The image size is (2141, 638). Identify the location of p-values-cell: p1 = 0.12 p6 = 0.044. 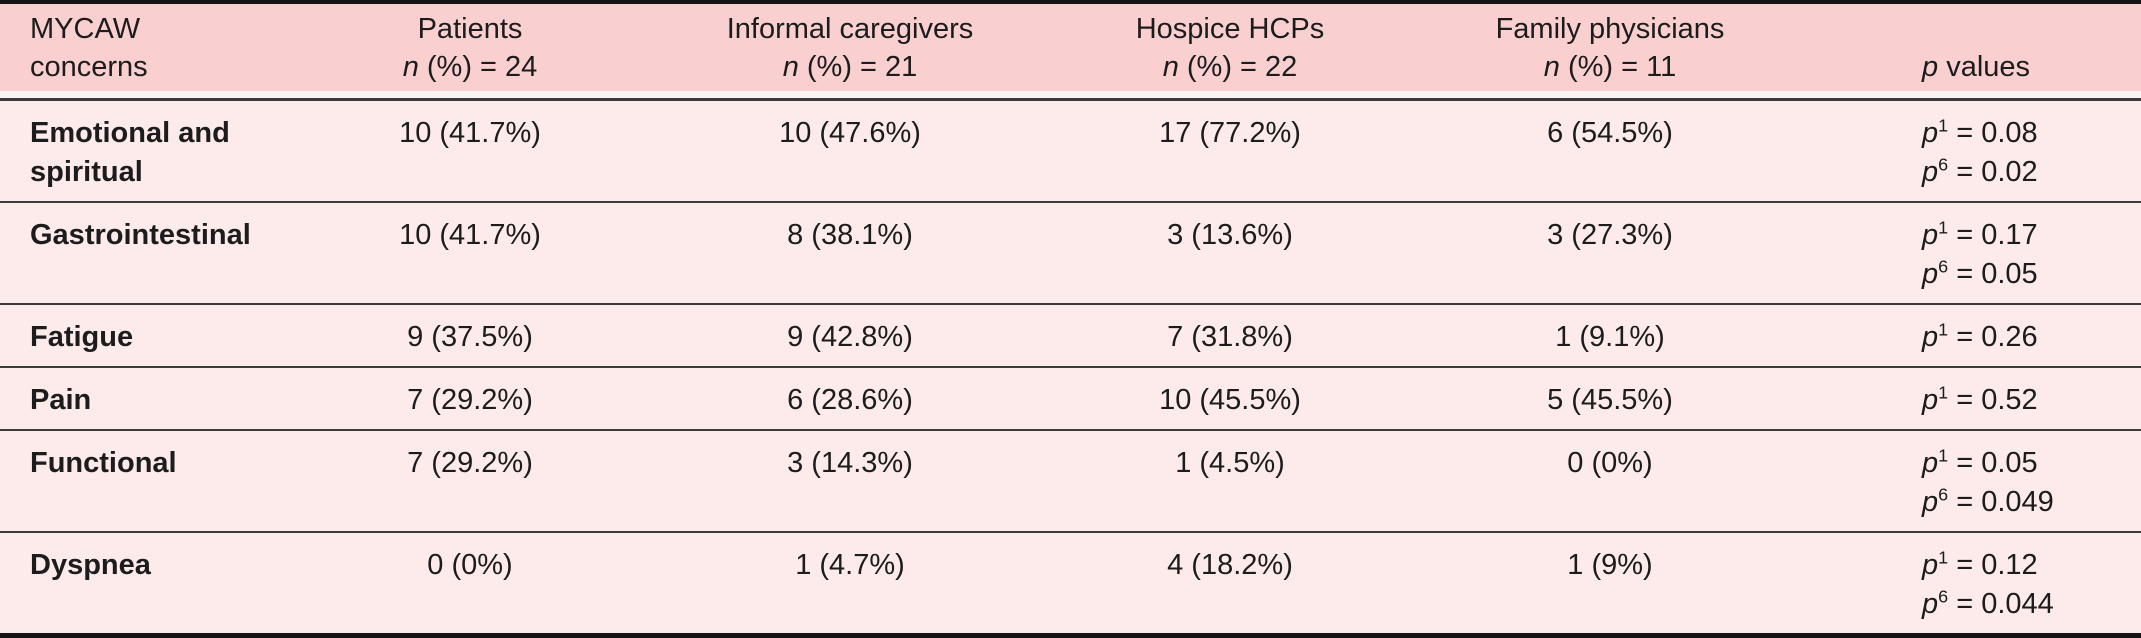
(1970, 584).